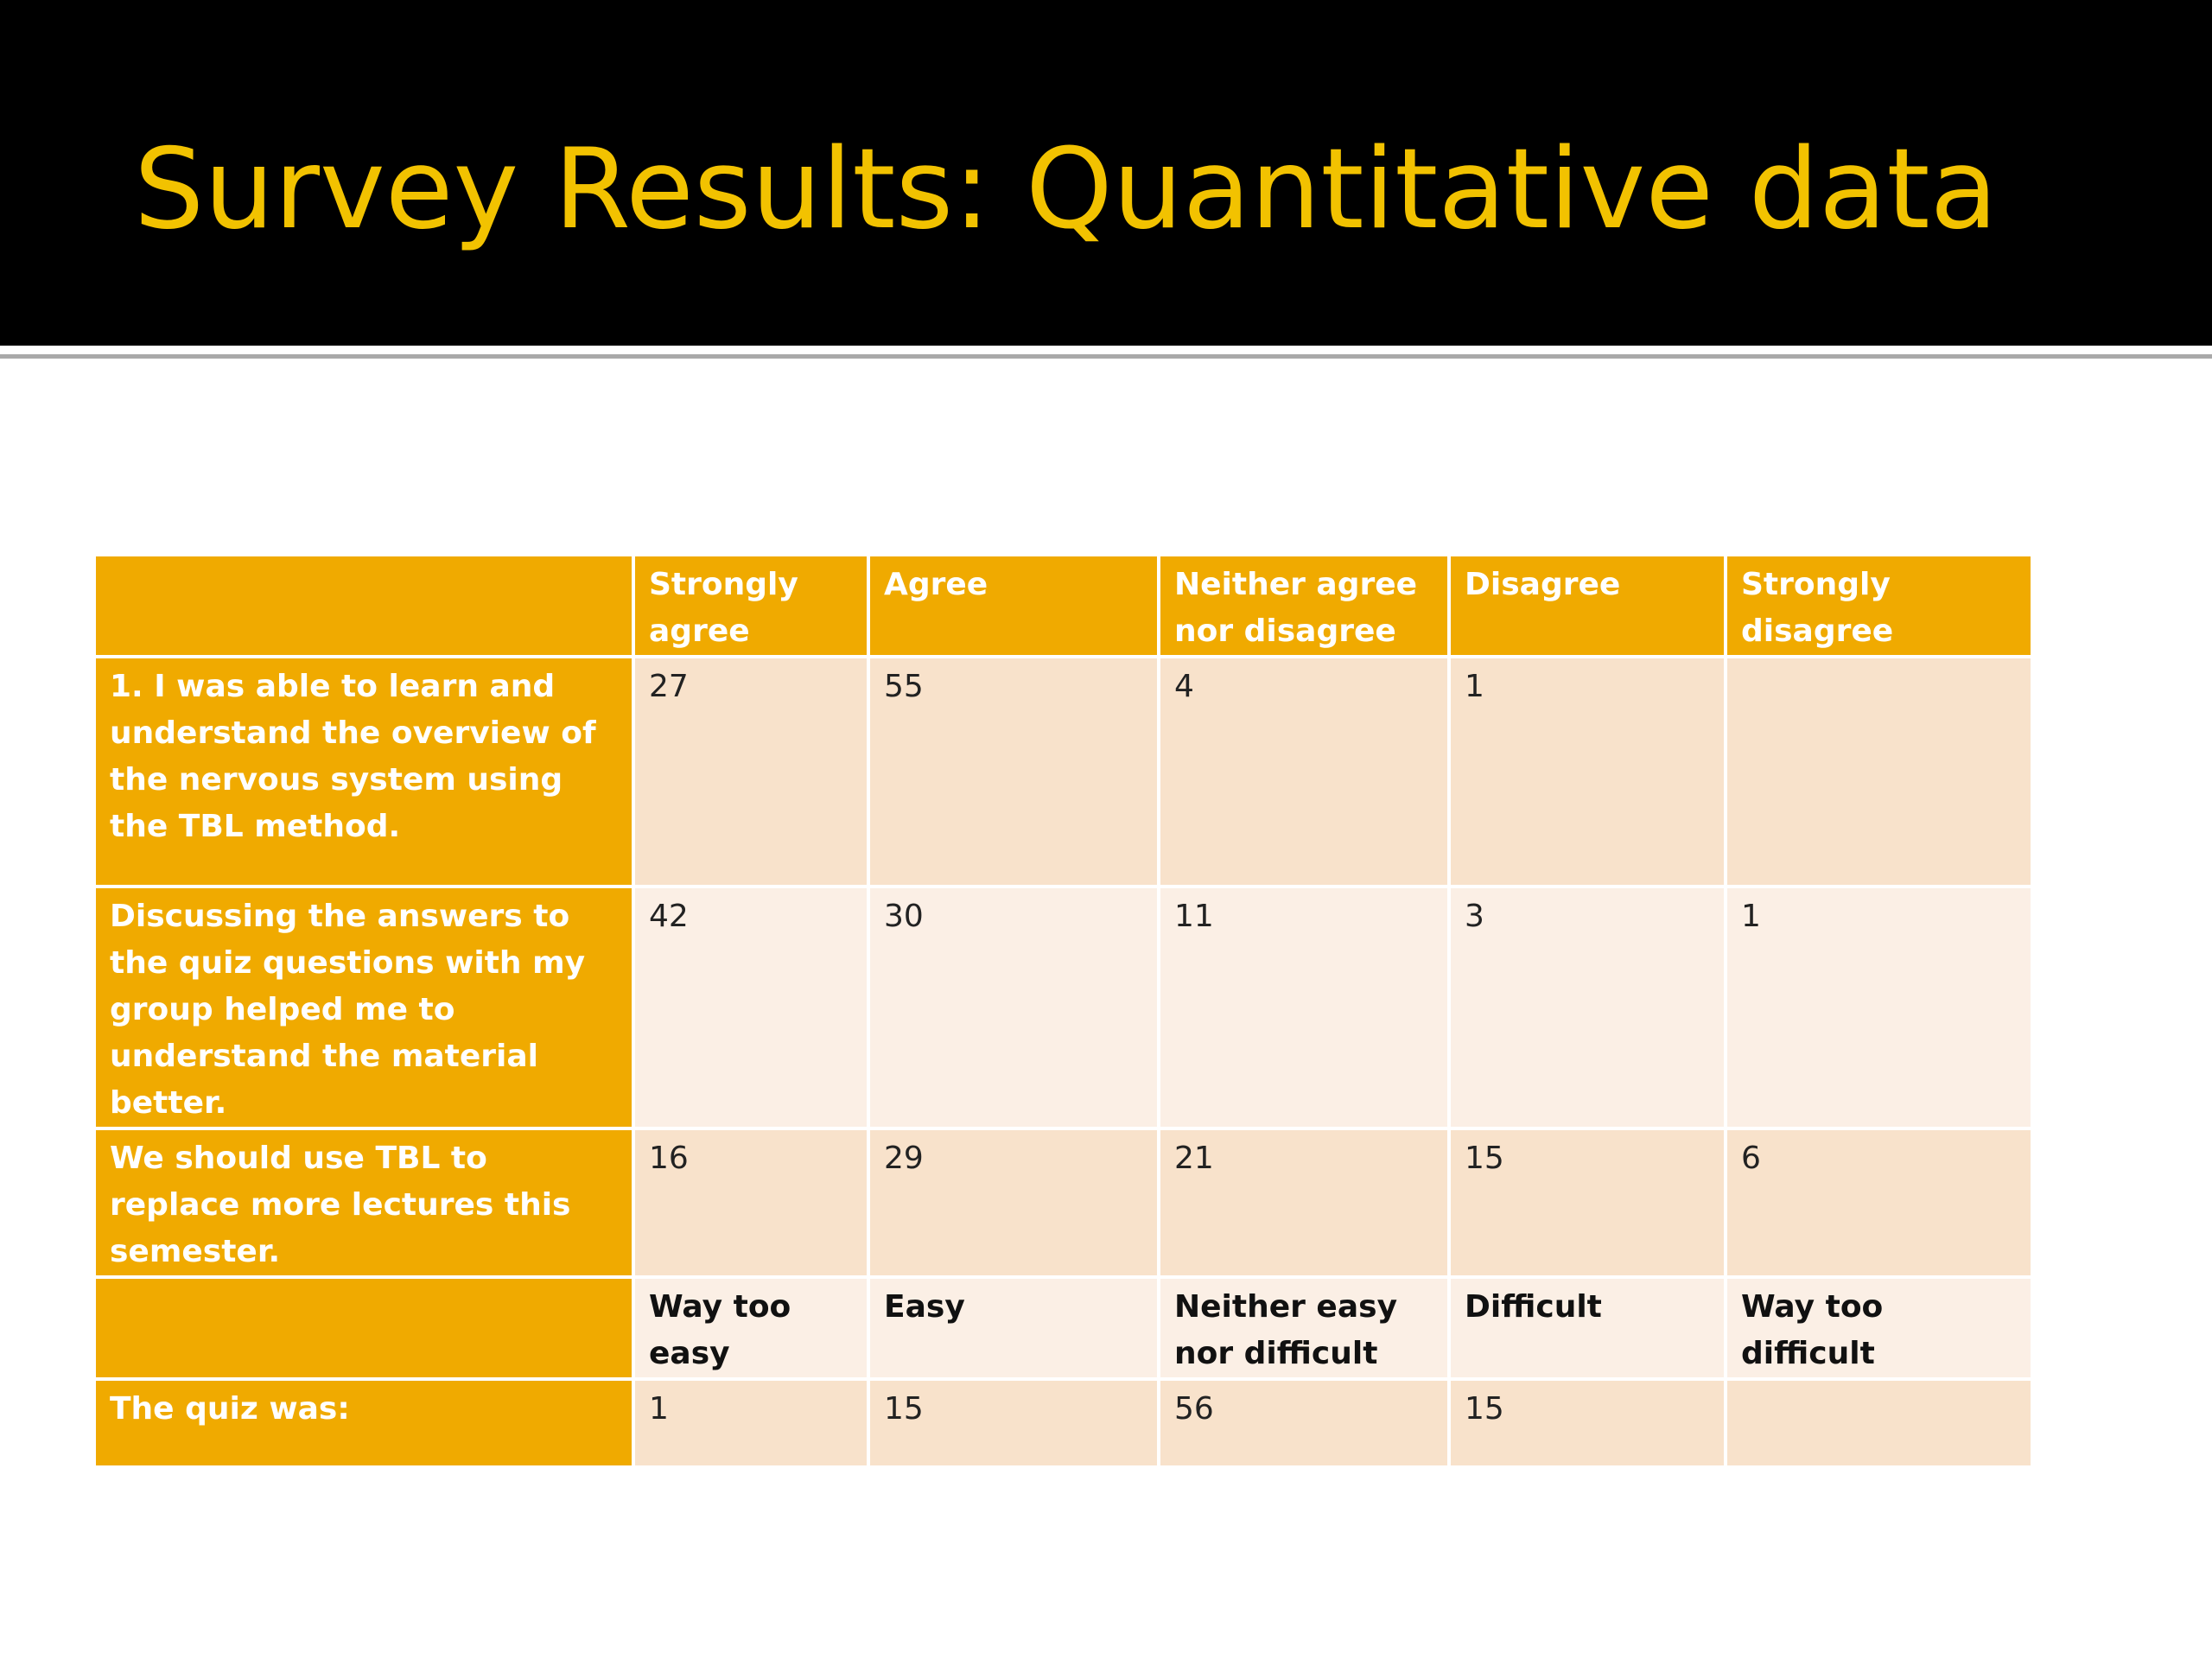  What do you see at coordinates (751, 1007) in the screenshot?
I see `cell-value: 42` at bounding box center [751, 1007].